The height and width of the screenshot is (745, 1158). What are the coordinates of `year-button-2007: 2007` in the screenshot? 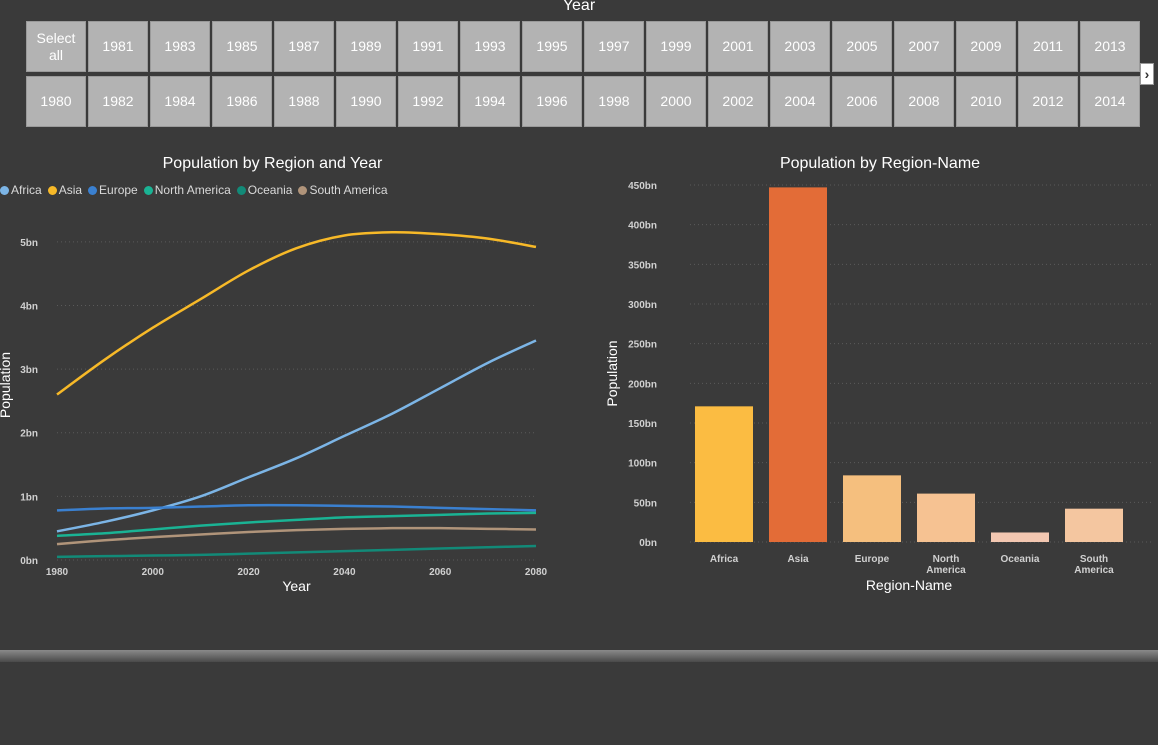 It's located at (924, 46).